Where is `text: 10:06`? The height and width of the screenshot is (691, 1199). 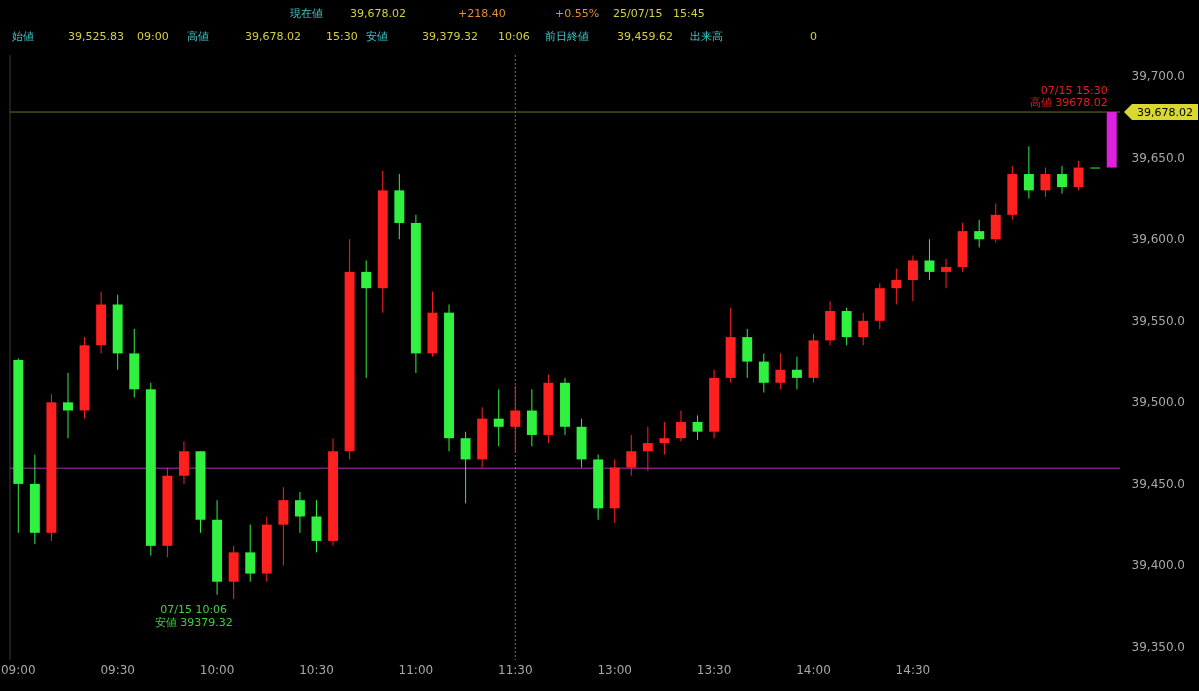 text: 10:06 is located at coordinates (514, 36).